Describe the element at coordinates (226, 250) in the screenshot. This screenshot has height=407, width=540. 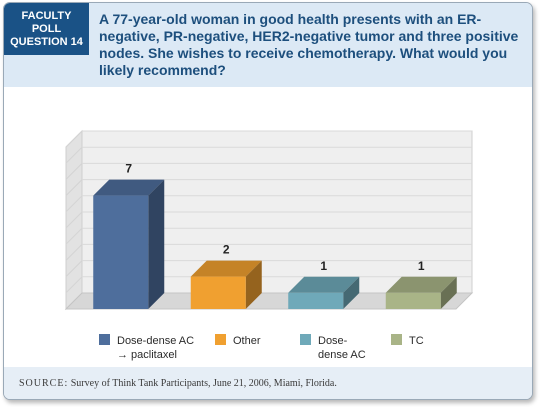
I see `data-label: 2` at that location.